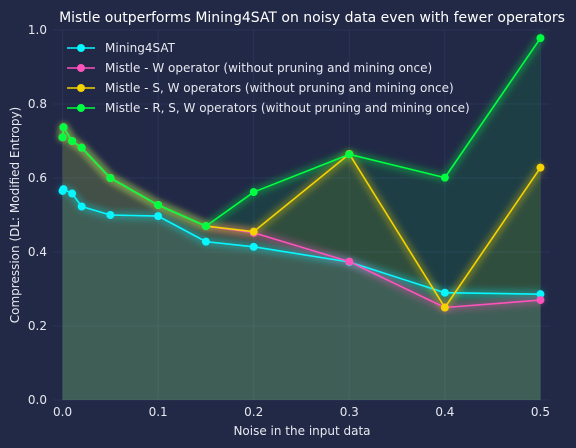 The width and height of the screenshot is (576, 448). I want to click on y-axis-title: Compression (DL: Modified Entropy), so click(15, 215).